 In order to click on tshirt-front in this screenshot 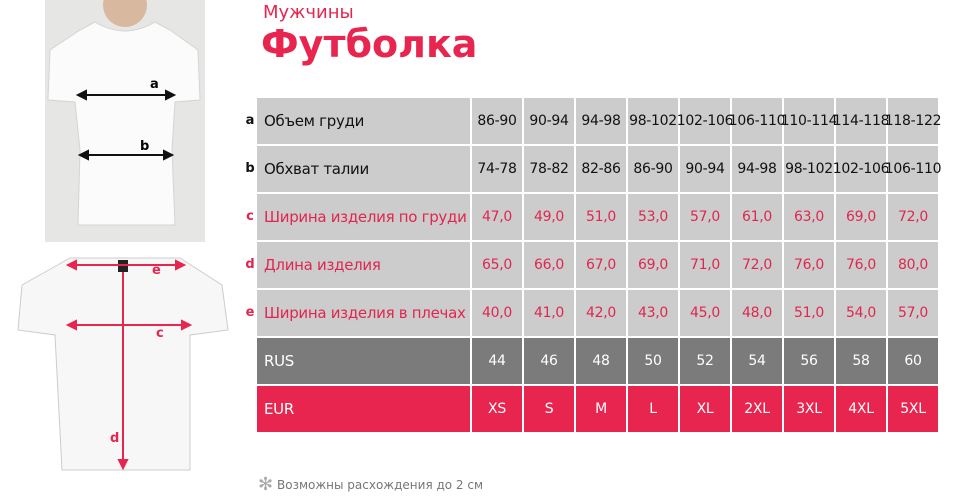, I will do `click(124, 123)`.